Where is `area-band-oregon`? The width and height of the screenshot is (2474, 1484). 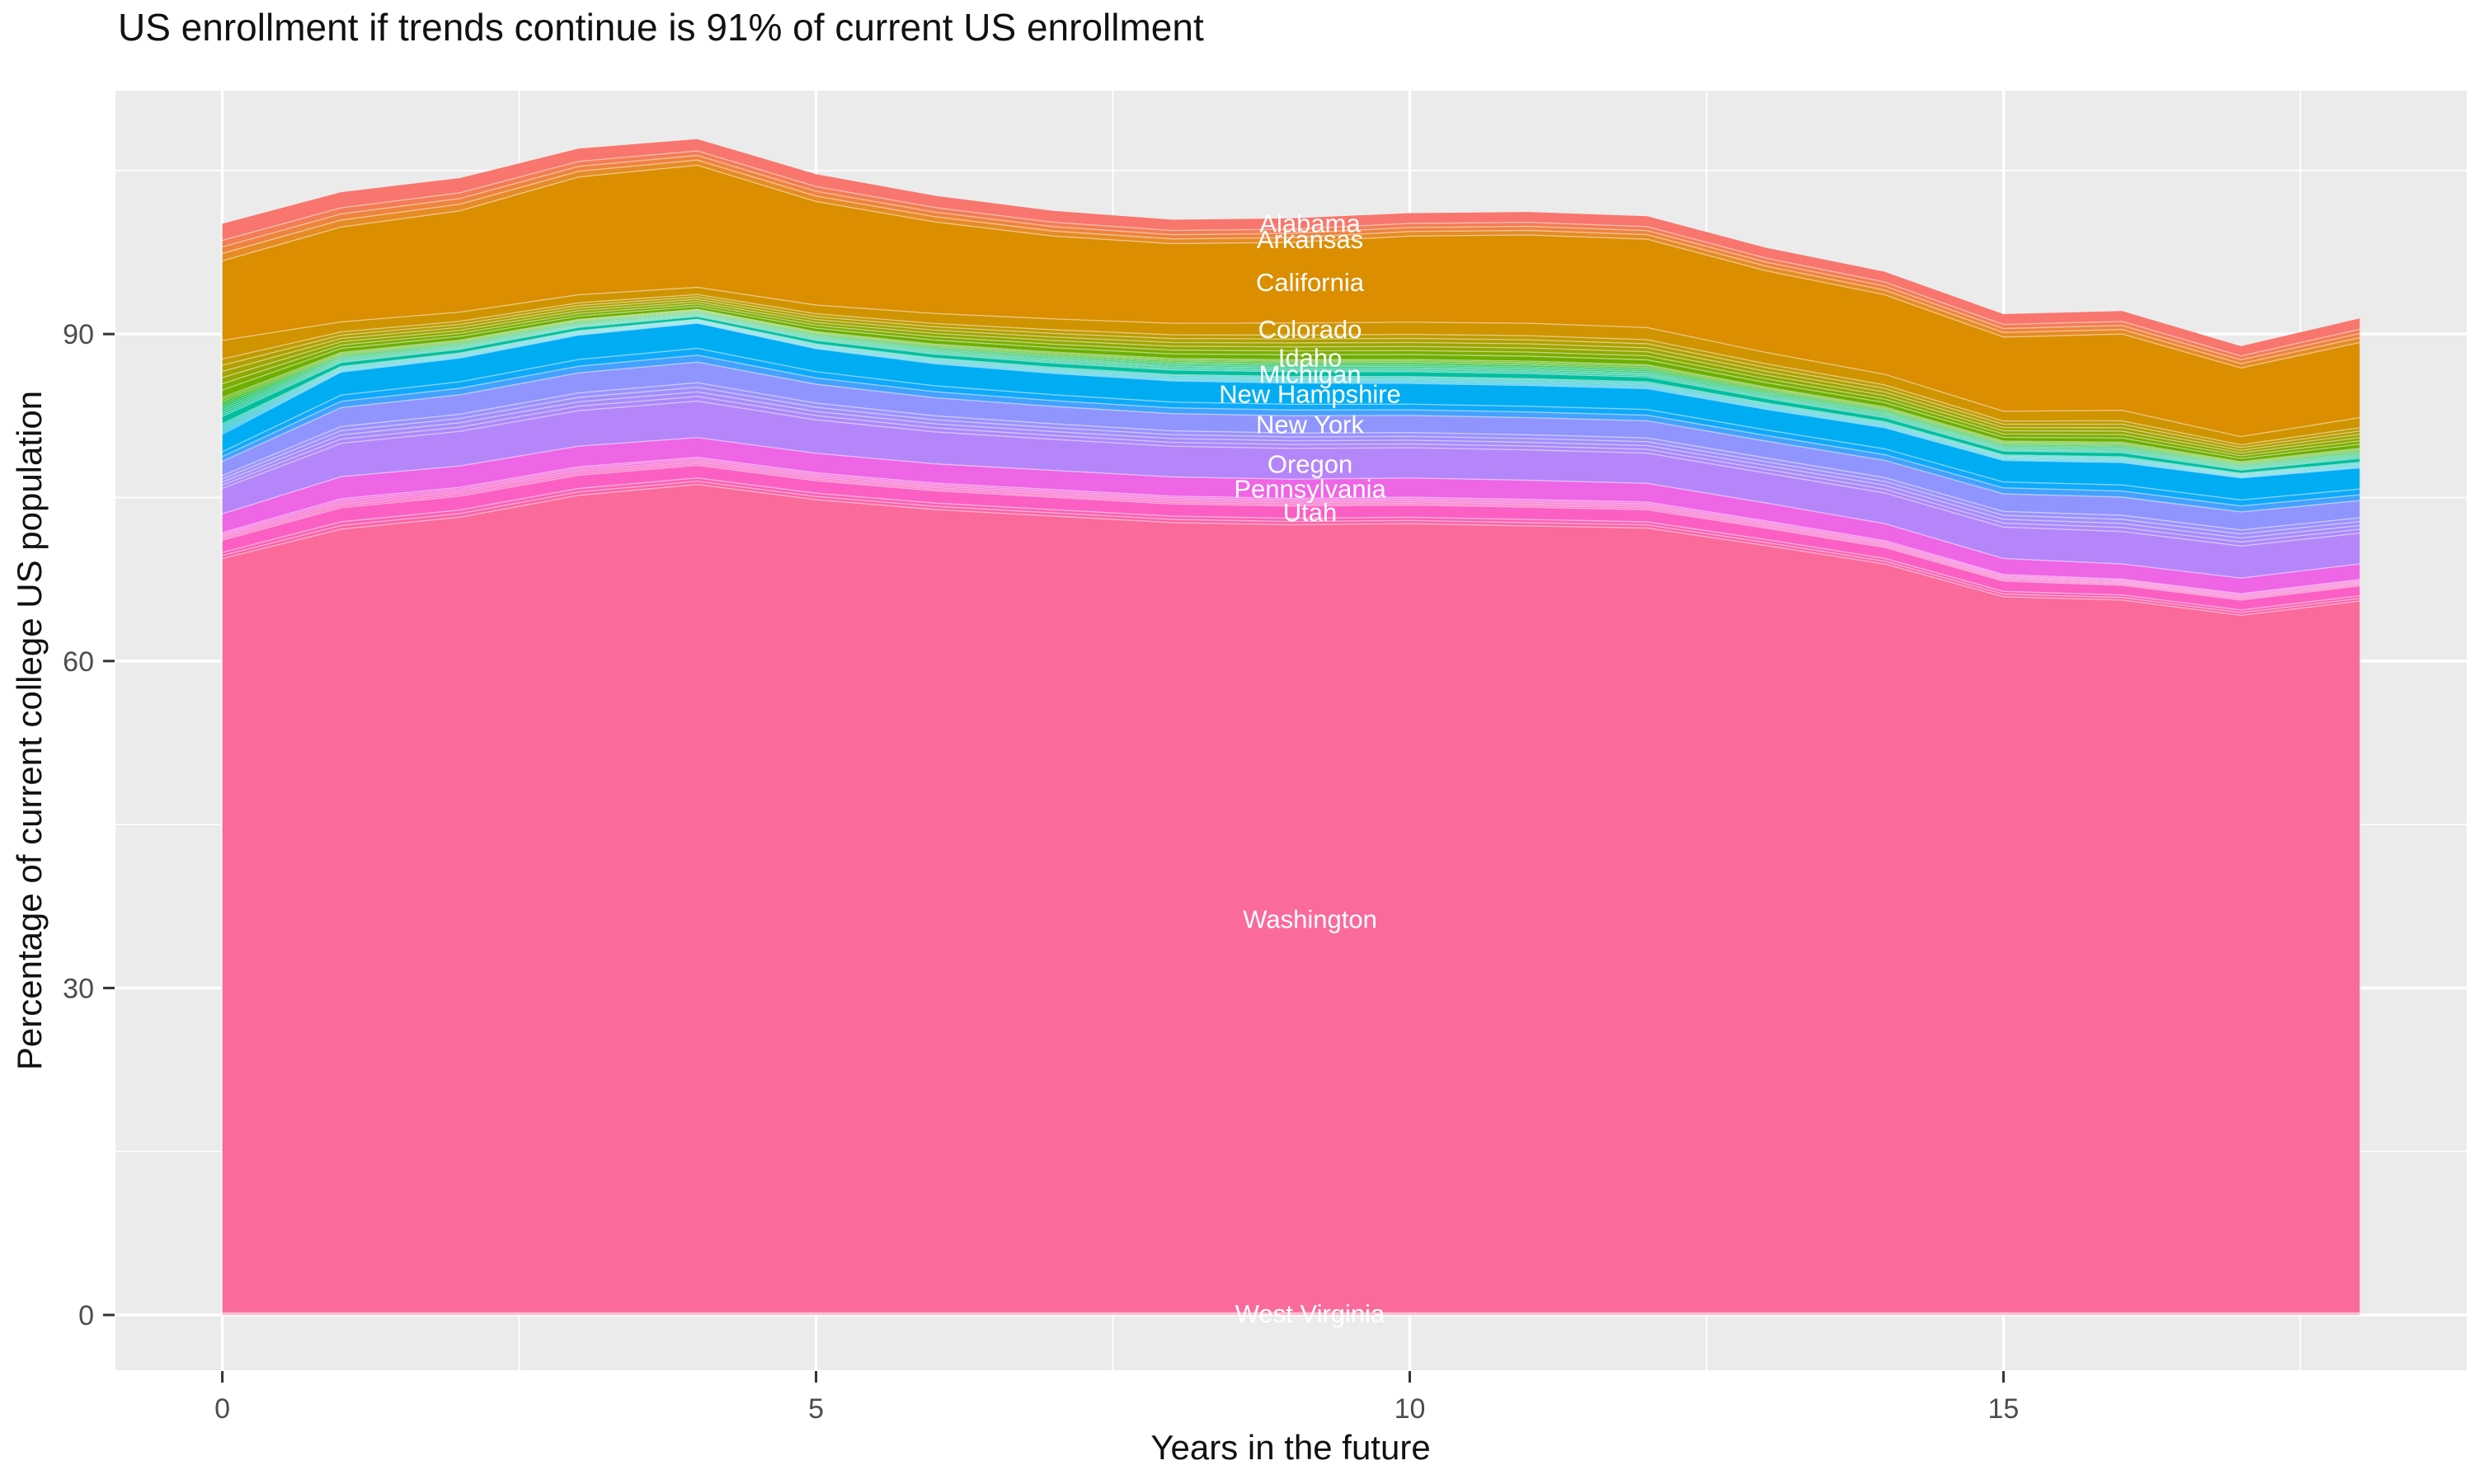
area-band-oregon is located at coordinates (1291, 490).